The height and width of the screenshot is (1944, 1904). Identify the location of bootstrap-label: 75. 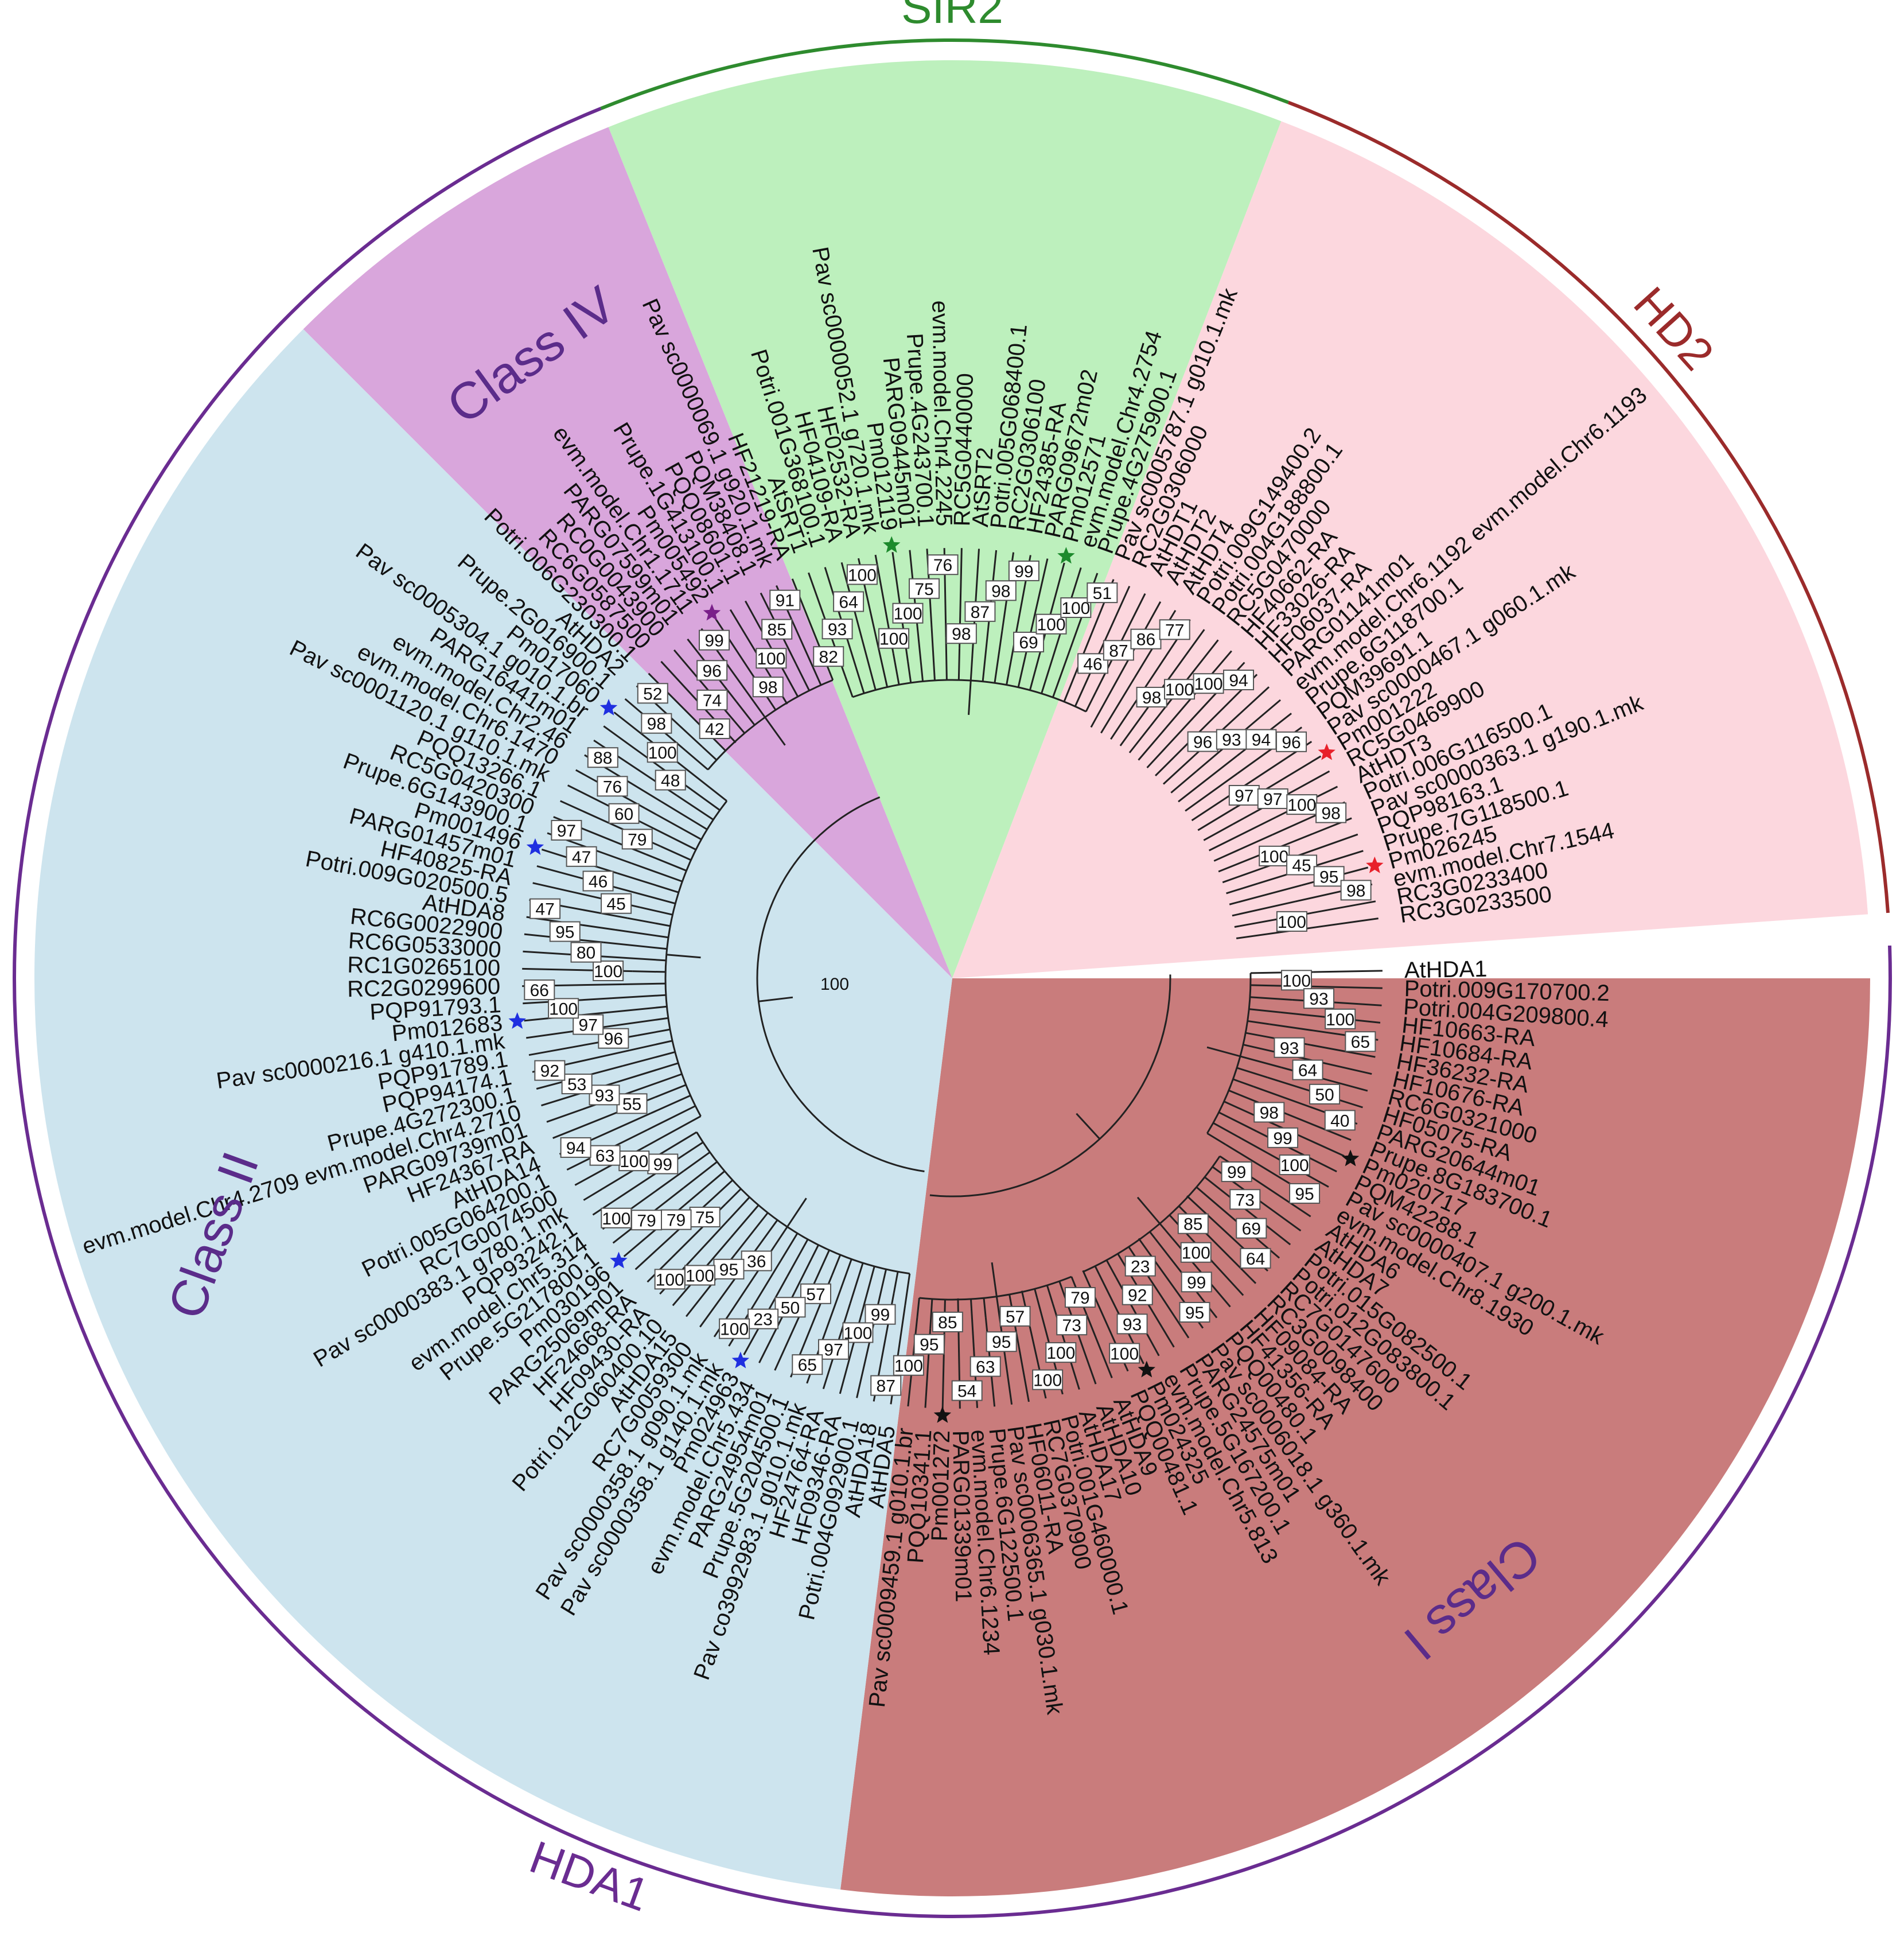
(704, 1217).